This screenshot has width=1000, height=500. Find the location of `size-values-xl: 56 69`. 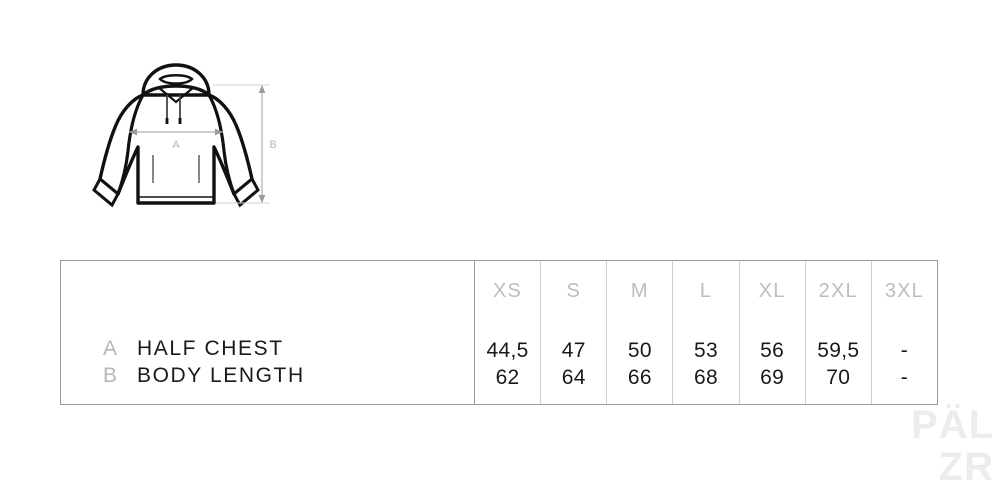

size-values-xl: 56 69 is located at coordinates (772, 364).